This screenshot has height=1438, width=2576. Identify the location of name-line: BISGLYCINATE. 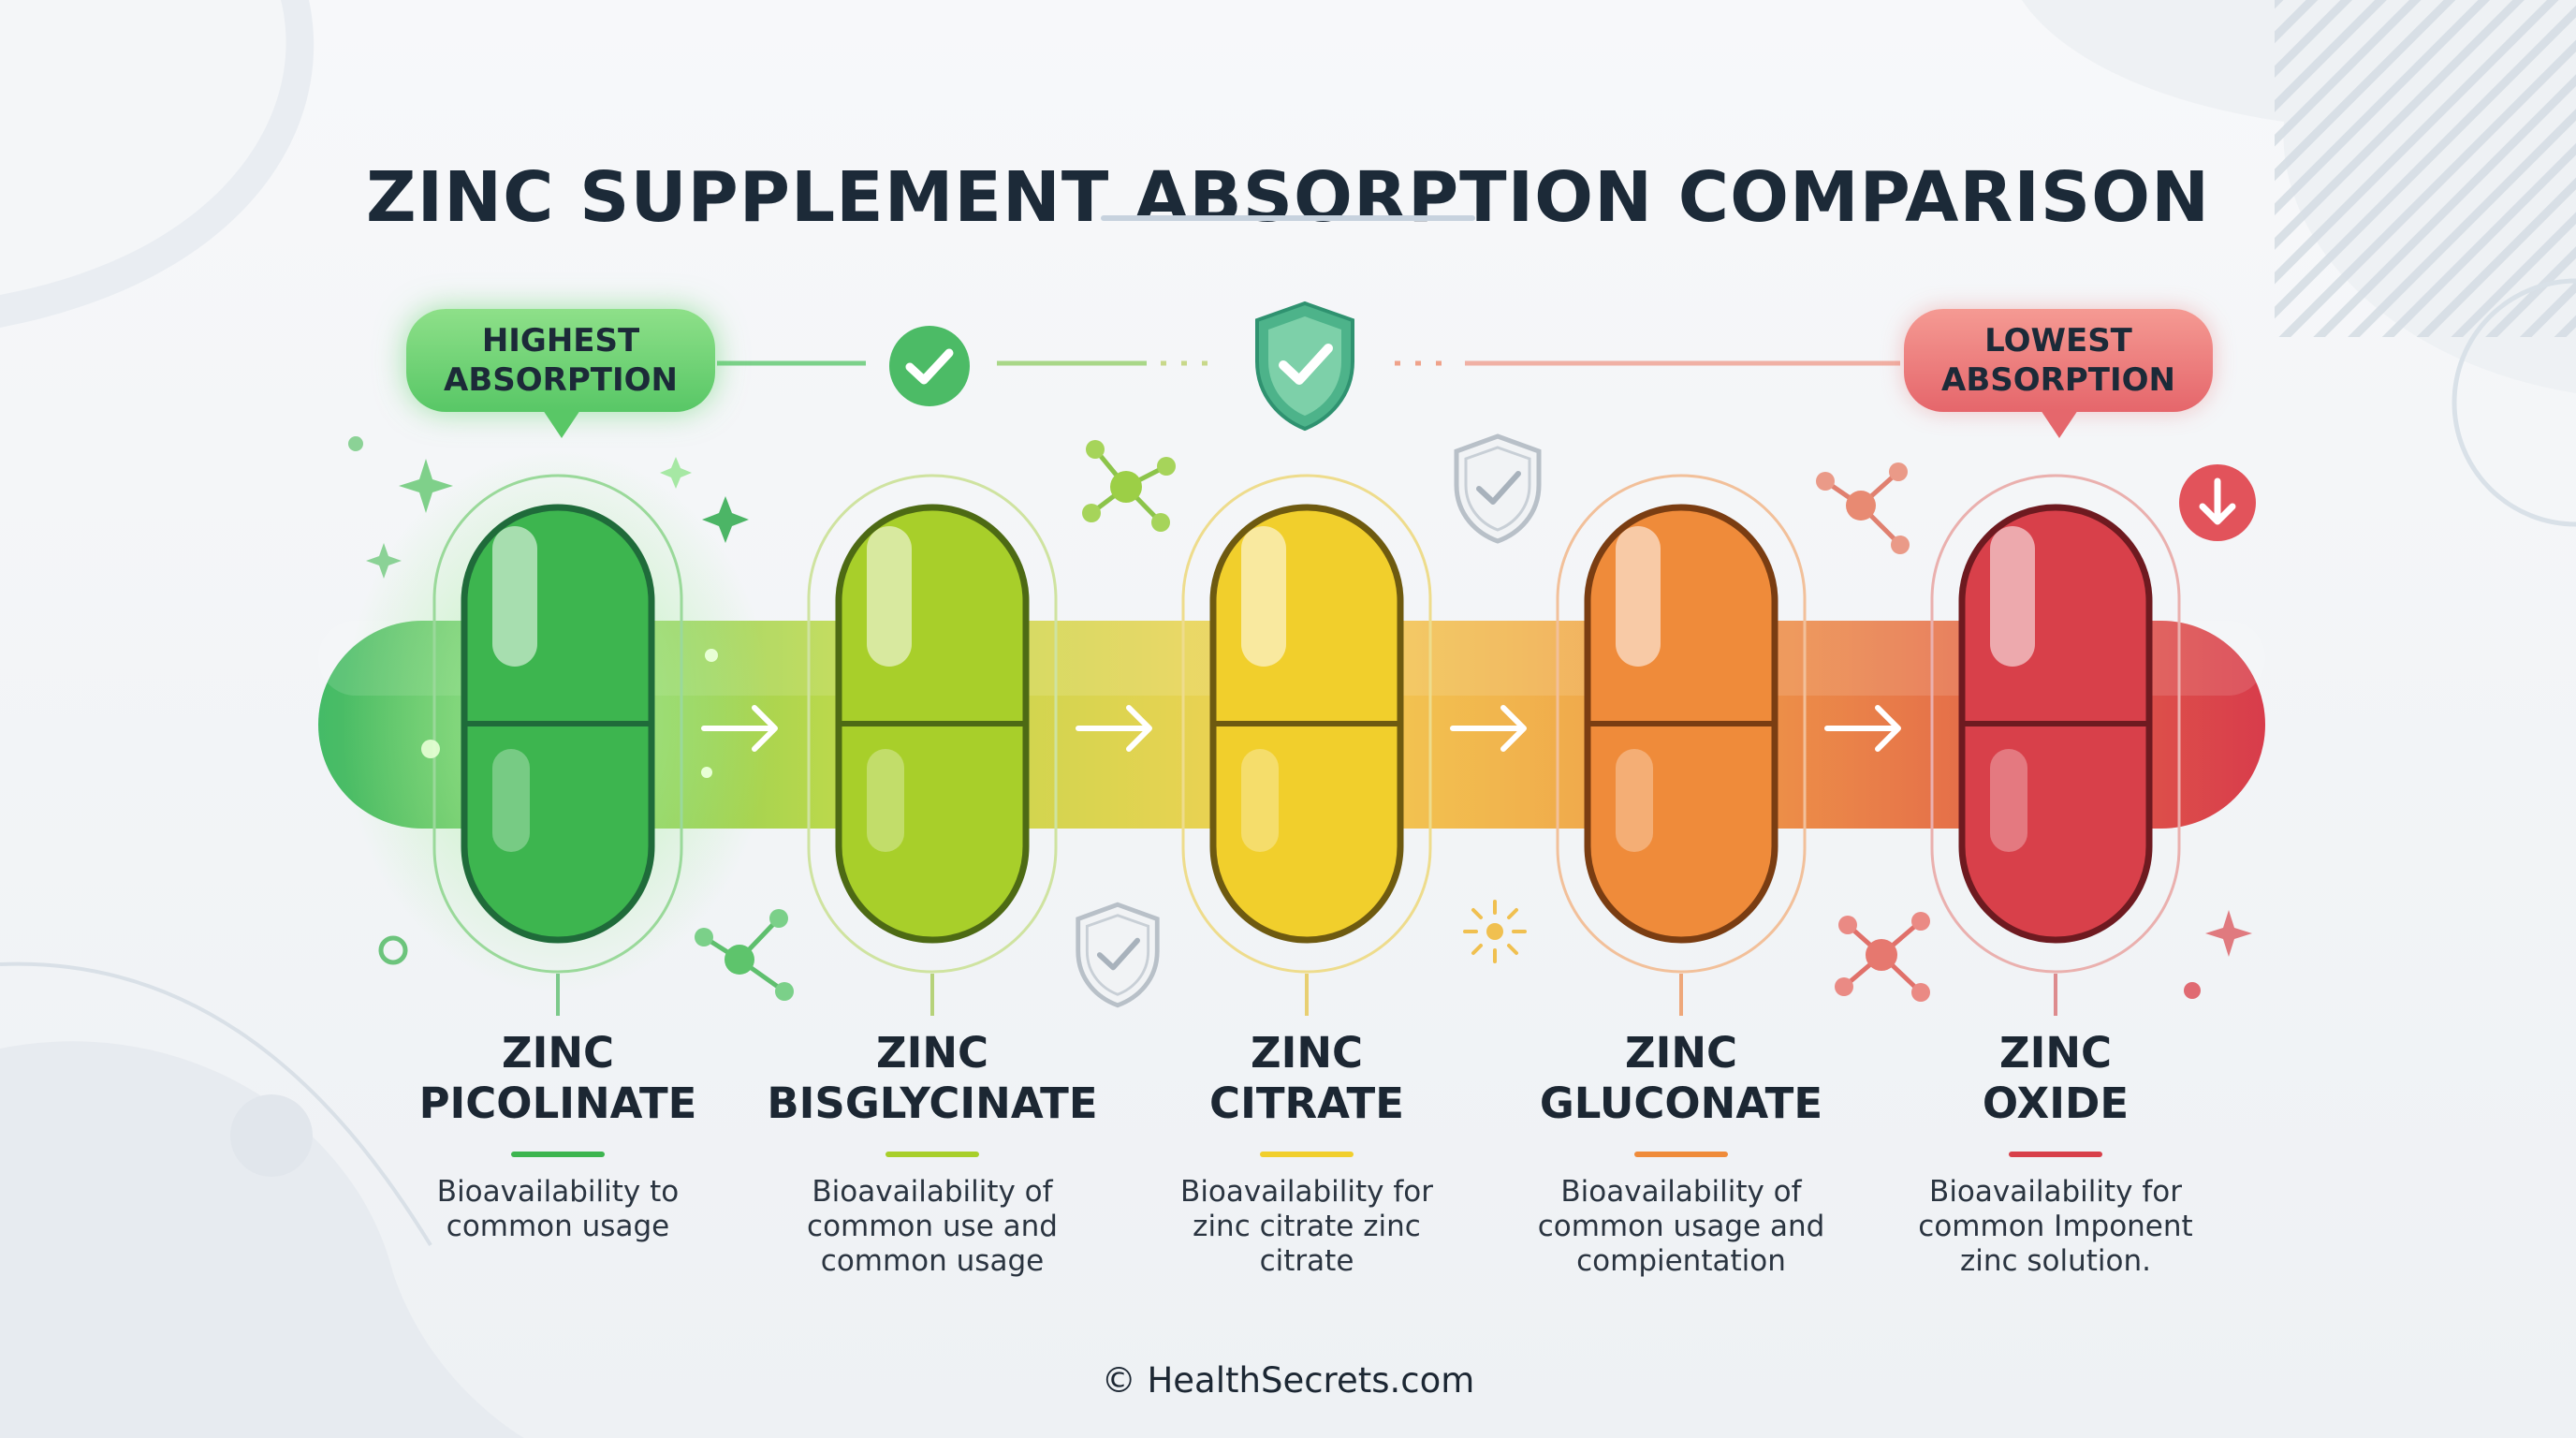
(932, 1103).